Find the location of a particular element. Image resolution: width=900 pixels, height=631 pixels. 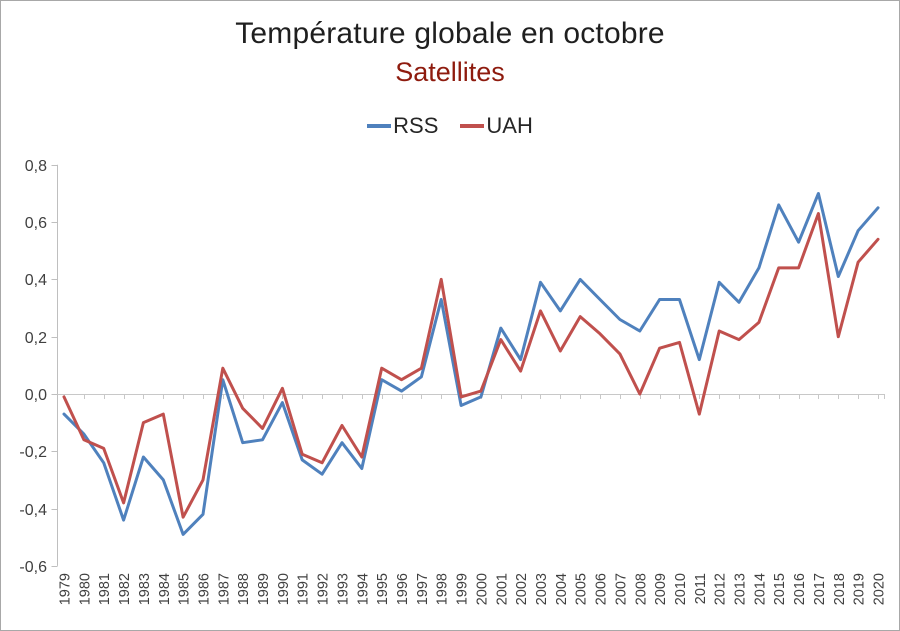

x-tick-label-2001: 2001 is located at coordinates (502, 589).